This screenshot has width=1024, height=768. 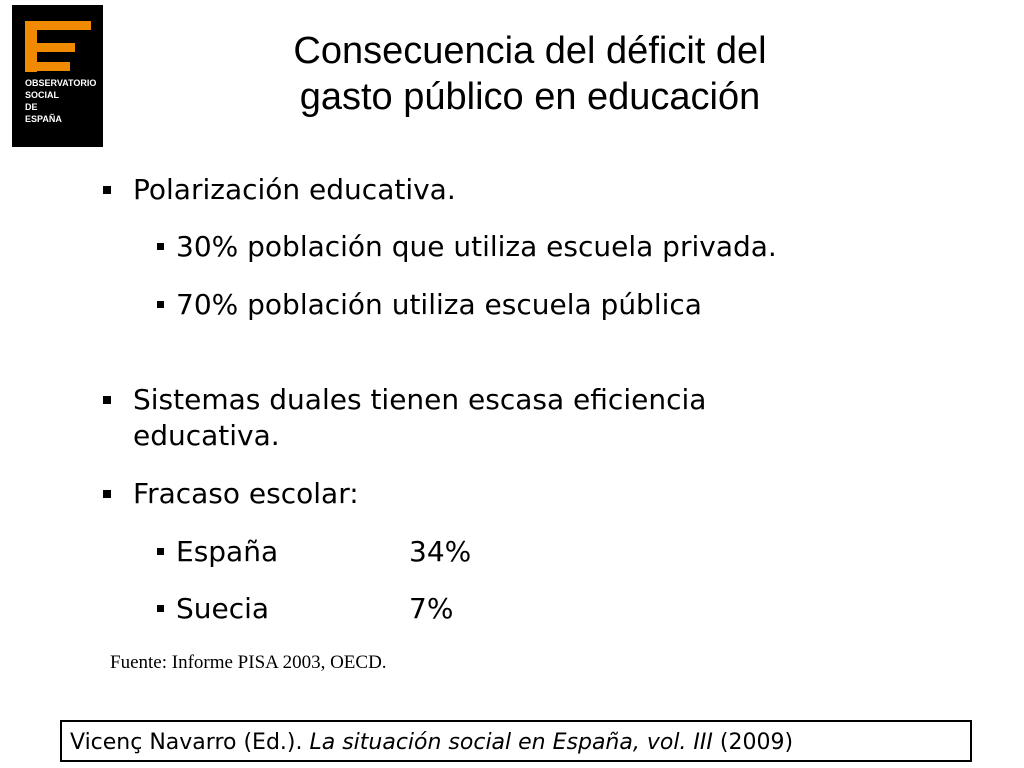 I want to click on logo: OBSERVATORIO SOCIAL DE ESPAÑA, so click(x=57, y=76).